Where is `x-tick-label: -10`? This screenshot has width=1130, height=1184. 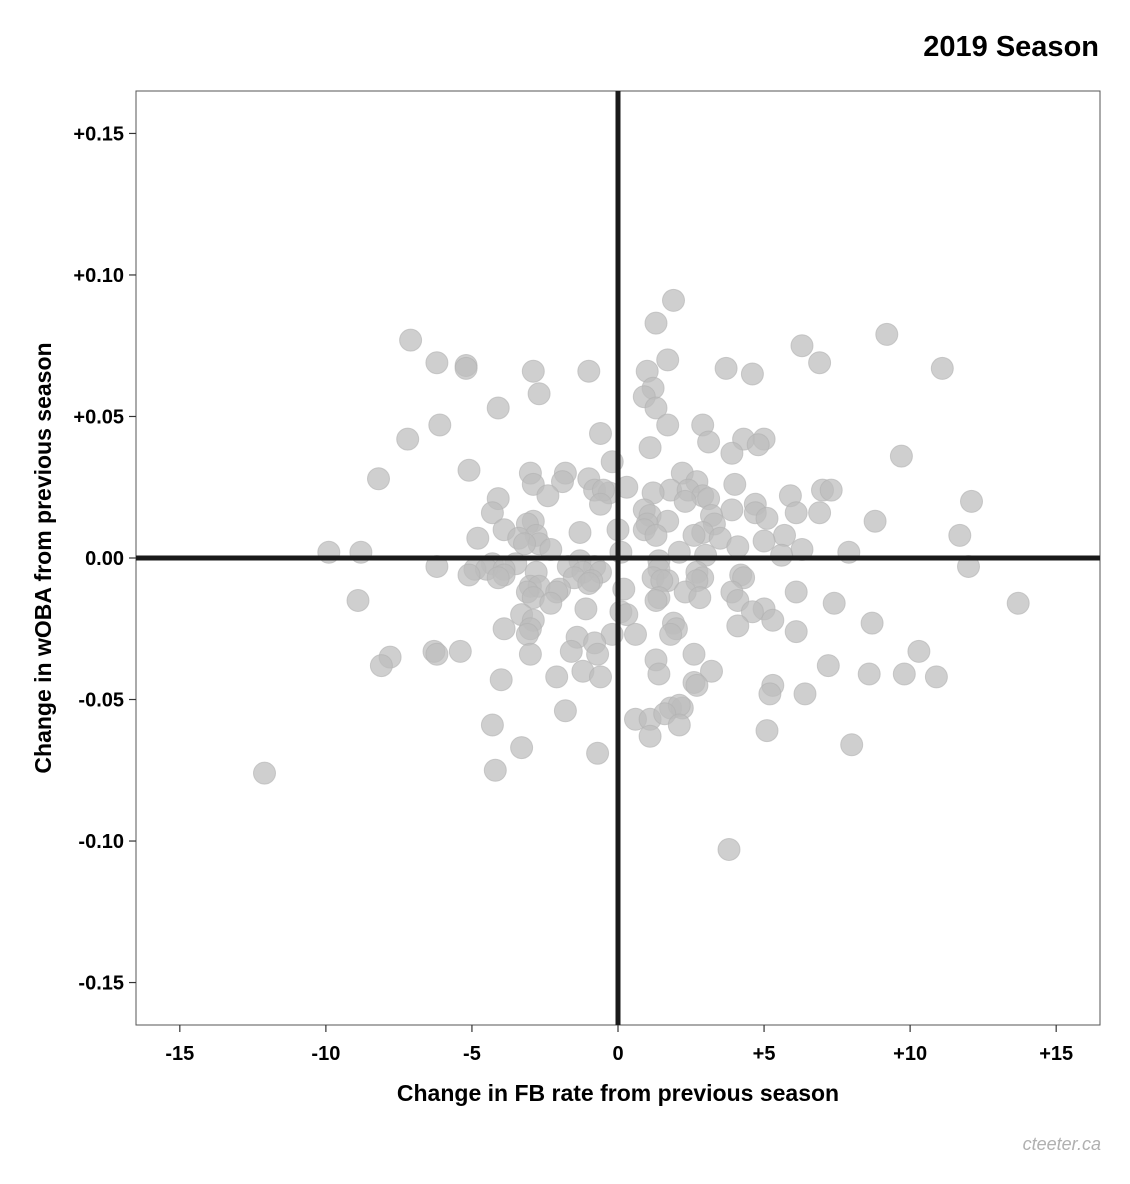
x-tick-label: -10 is located at coordinates (325, 1054).